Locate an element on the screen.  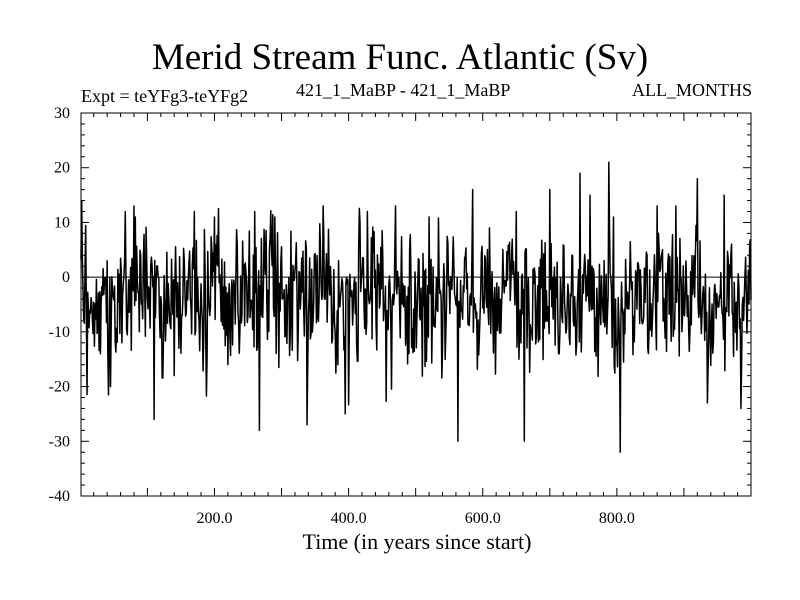
x-tick-label: 200.0 is located at coordinates (214, 518).